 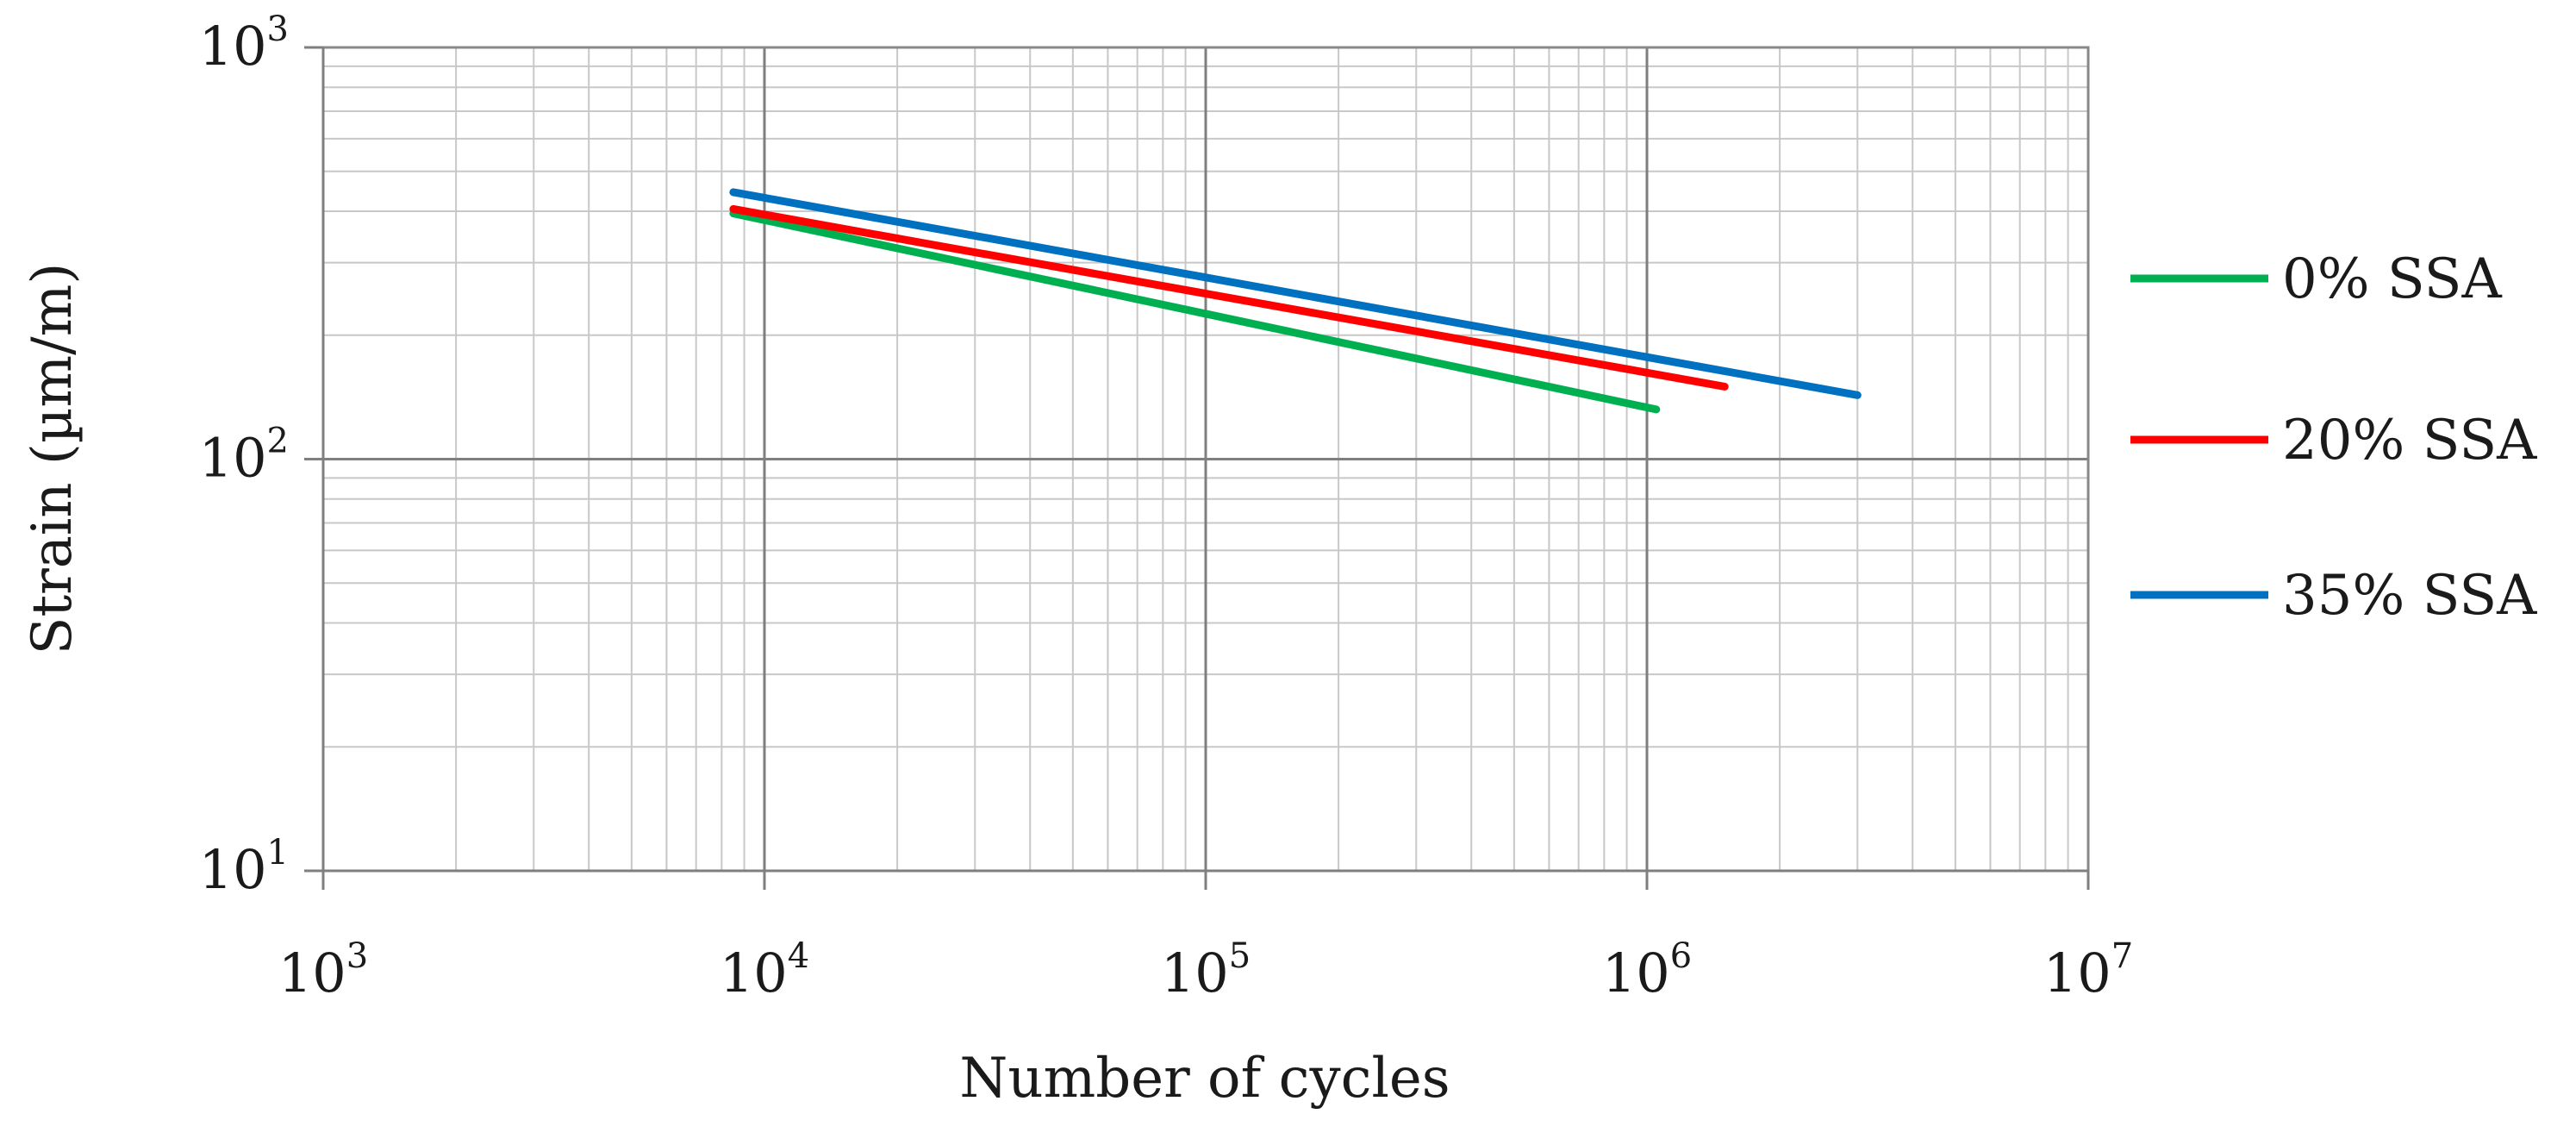 I want to click on series-line-0-ssa, so click(x=1195, y=312).